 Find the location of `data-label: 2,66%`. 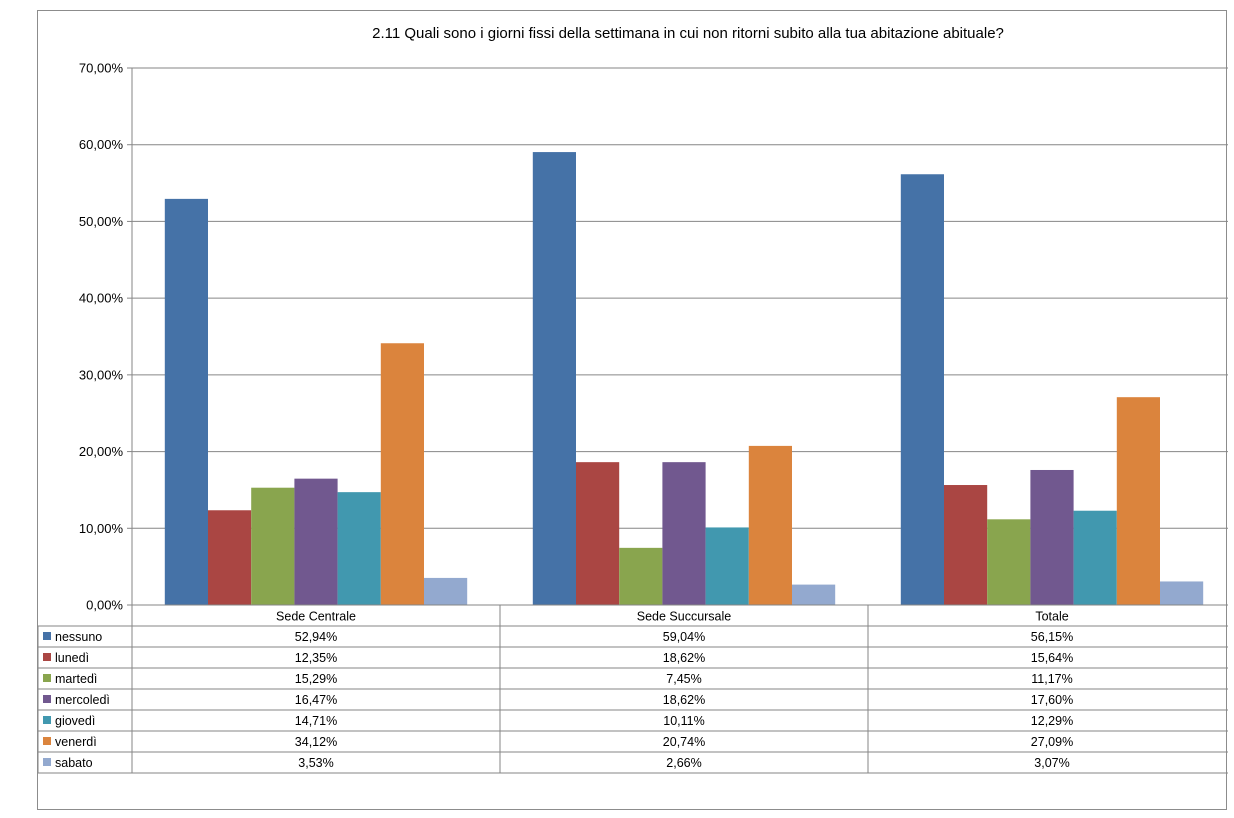

data-label: 2,66% is located at coordinates (683, 763).